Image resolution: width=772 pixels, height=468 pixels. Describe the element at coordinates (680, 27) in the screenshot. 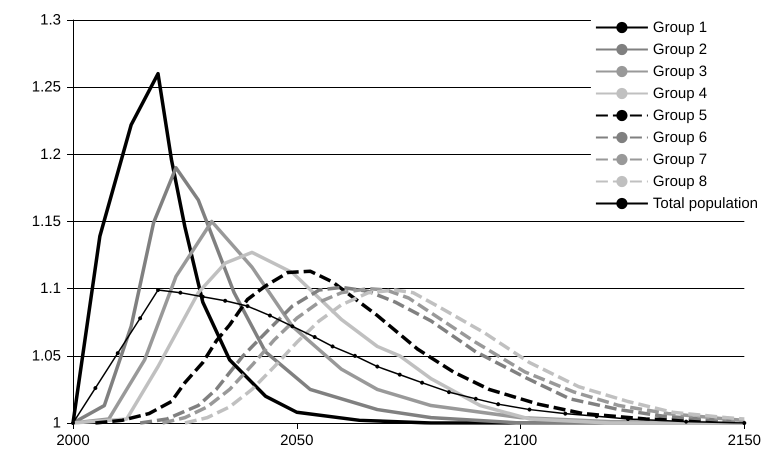

I see `legend-label: Group 1` at that location.